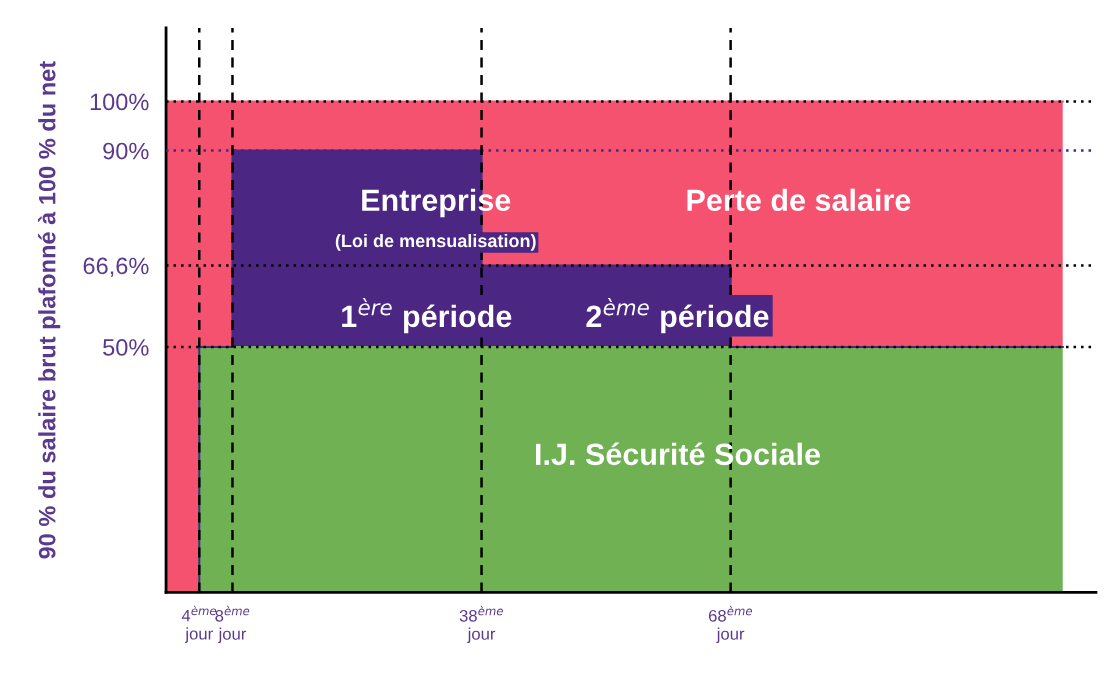  What do you see at coordinates (481, 624) in the screenshot?
I see `x-tick-label: 38$^{ème}$ jour` at bounding box center [481, 624].